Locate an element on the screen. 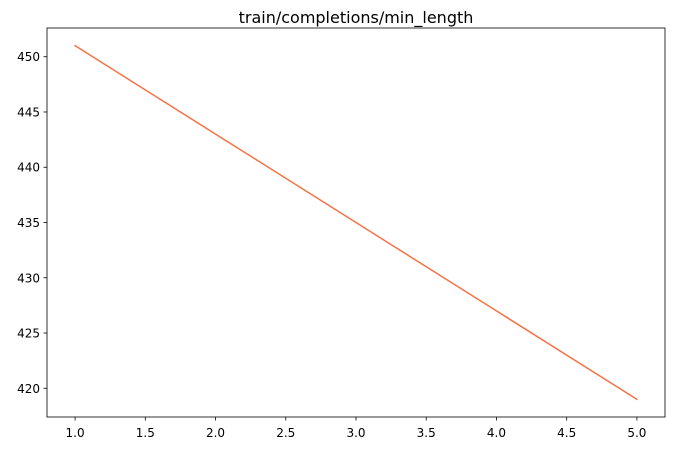 Image resolution: width=675 pixels, height=451 pixels. y-tick-label: 420 is located at coordinates (28, 389).